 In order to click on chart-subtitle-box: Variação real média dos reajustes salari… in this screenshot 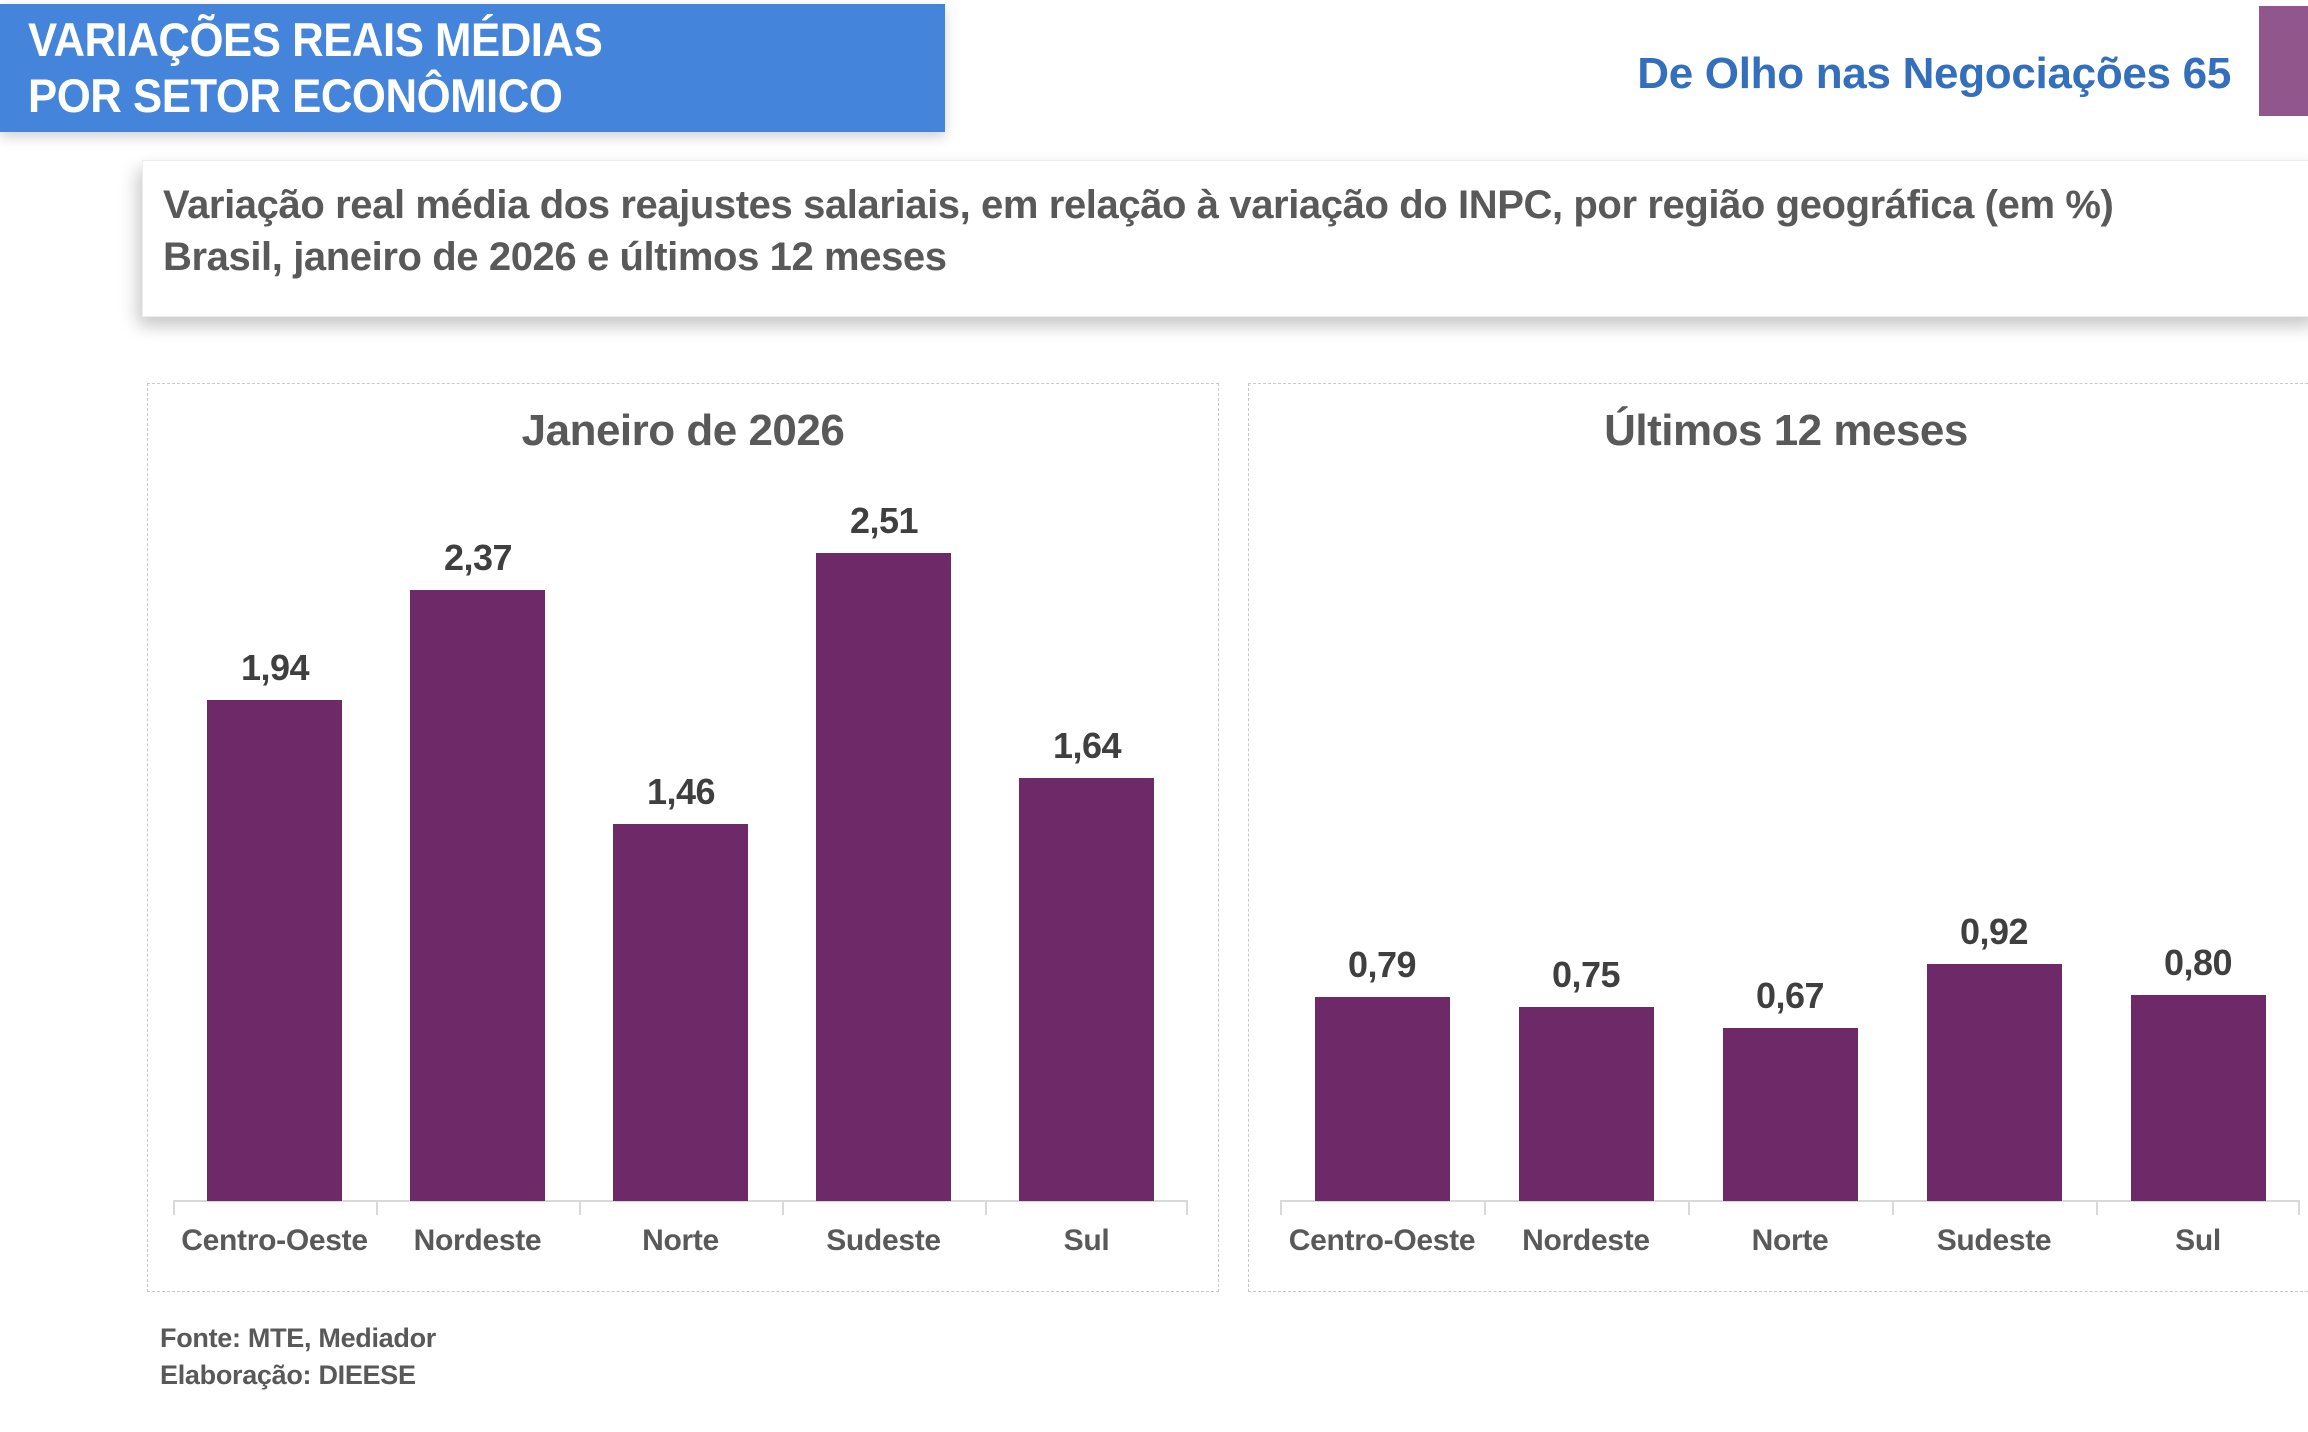, I will do `click(1225, 238)`.